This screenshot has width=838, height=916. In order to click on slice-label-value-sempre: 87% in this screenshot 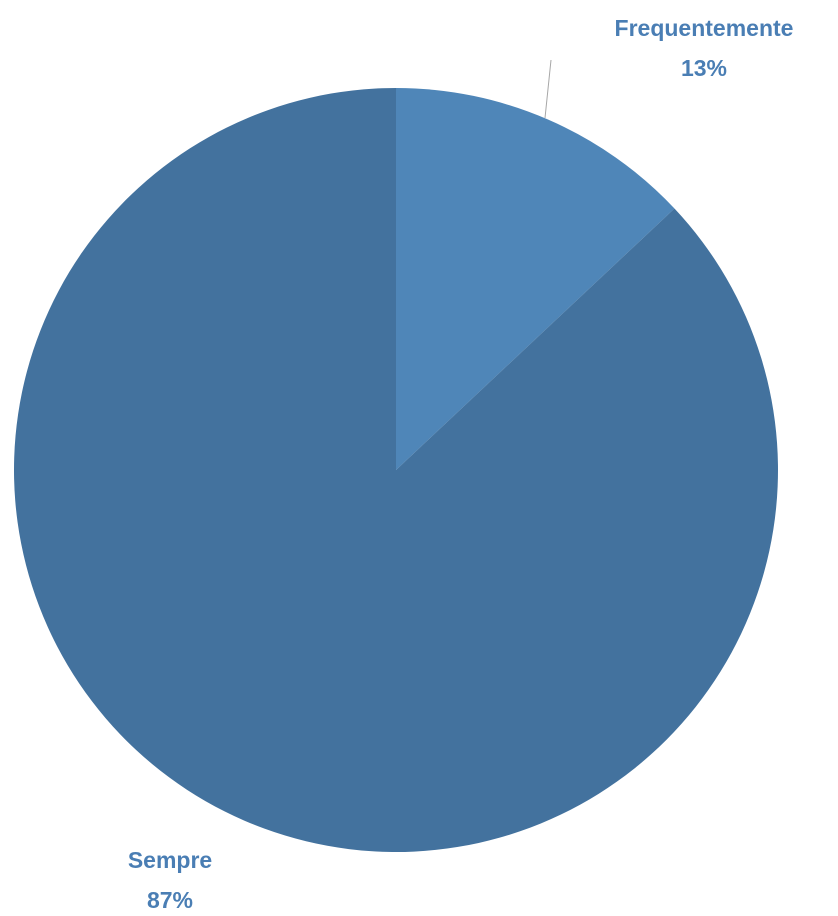, I will do `click(170, 899)`.